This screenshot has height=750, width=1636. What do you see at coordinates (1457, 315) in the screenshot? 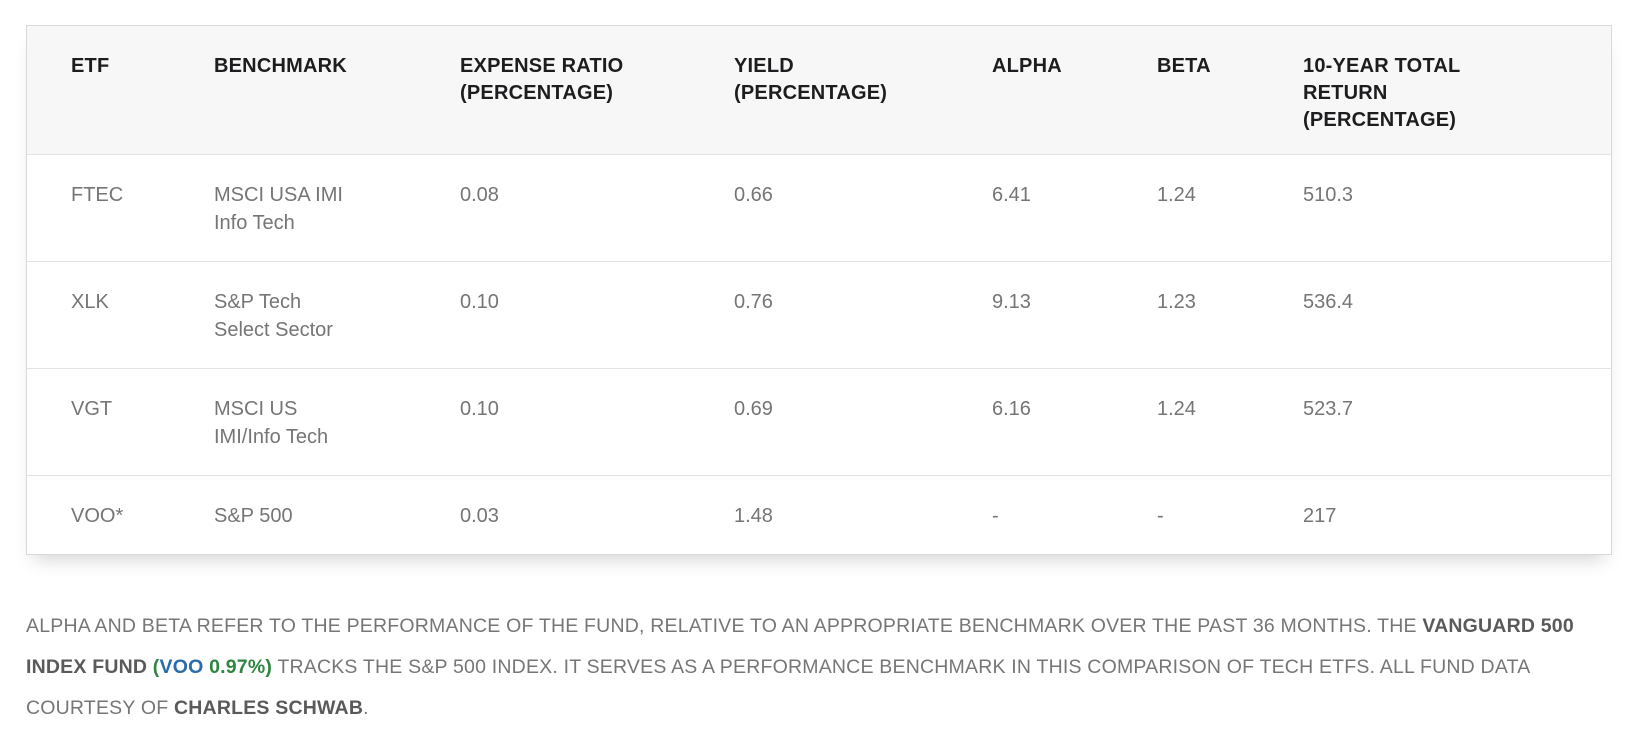
I see `cell-ten_year_total_return: 536.4` at bounding box center [1457, 315].